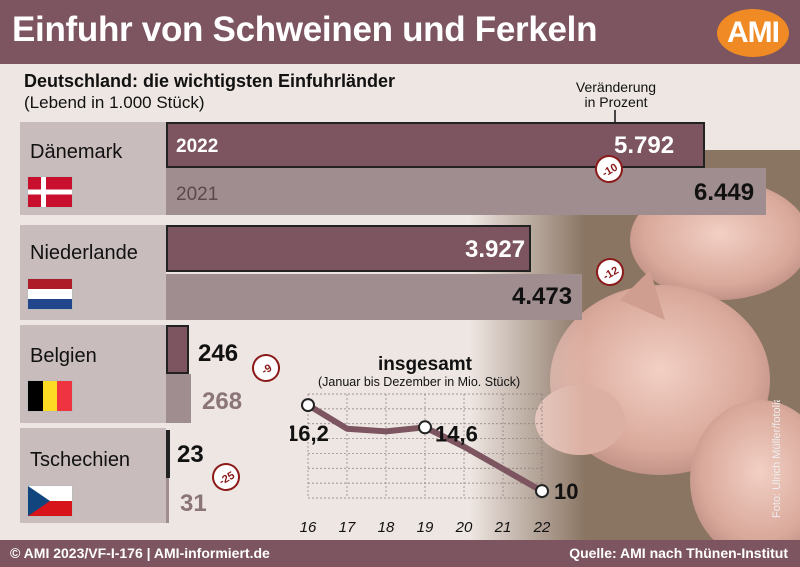  Describe the element at coordinates (425, 527) in the screenshot. I see `x-tick-label: 19` at that location.